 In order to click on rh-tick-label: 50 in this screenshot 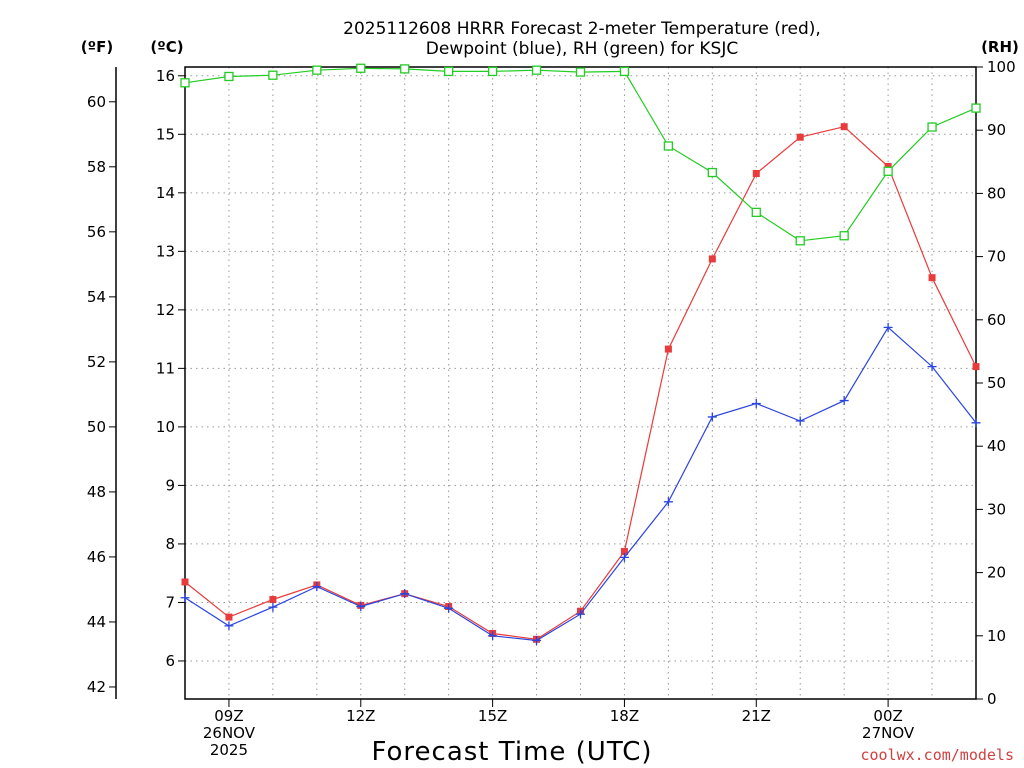, I will do `click(996, 383)`.